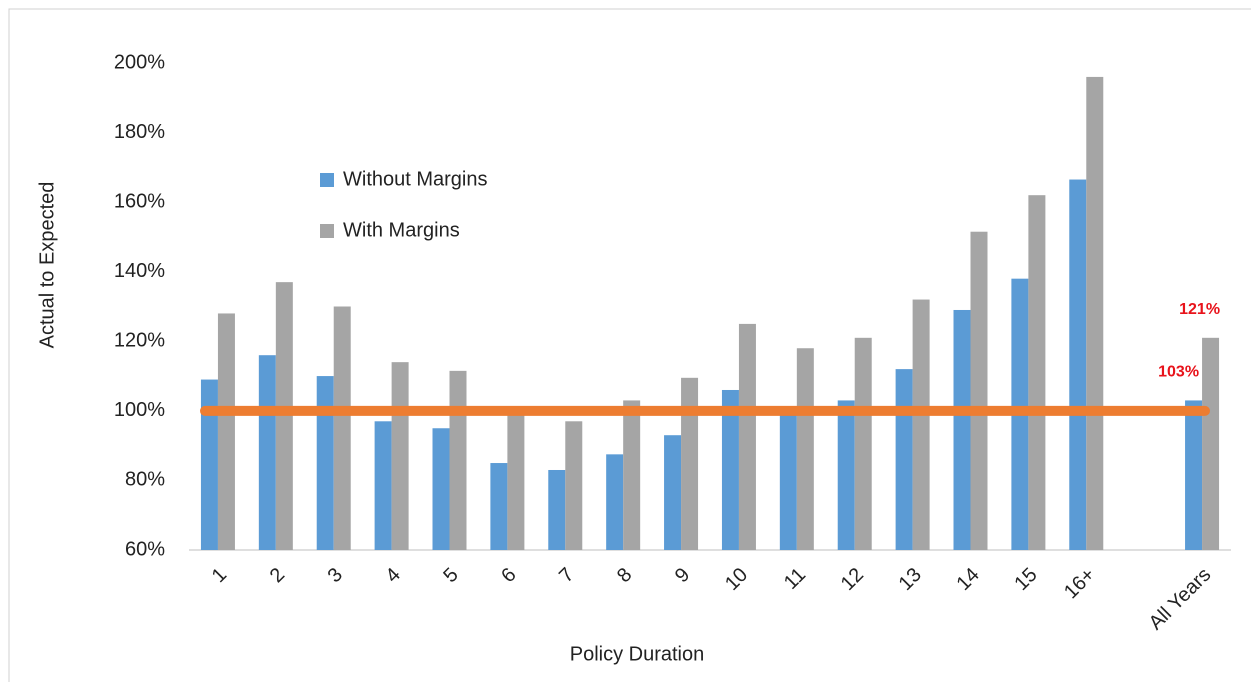  Describe the element at coordinates (145, 480) in the screenshot. I see `y-tick-label: 80%` at that location.